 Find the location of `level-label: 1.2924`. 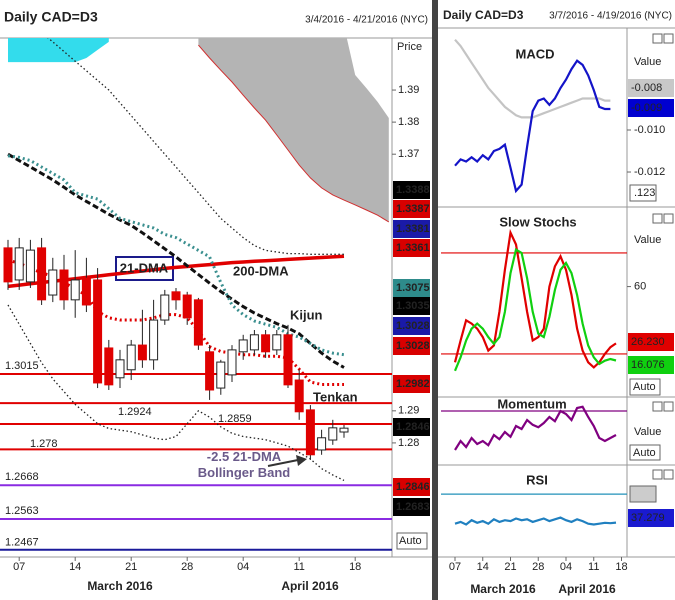

level-label: 1.2924 is located at coordinates (135, 412).